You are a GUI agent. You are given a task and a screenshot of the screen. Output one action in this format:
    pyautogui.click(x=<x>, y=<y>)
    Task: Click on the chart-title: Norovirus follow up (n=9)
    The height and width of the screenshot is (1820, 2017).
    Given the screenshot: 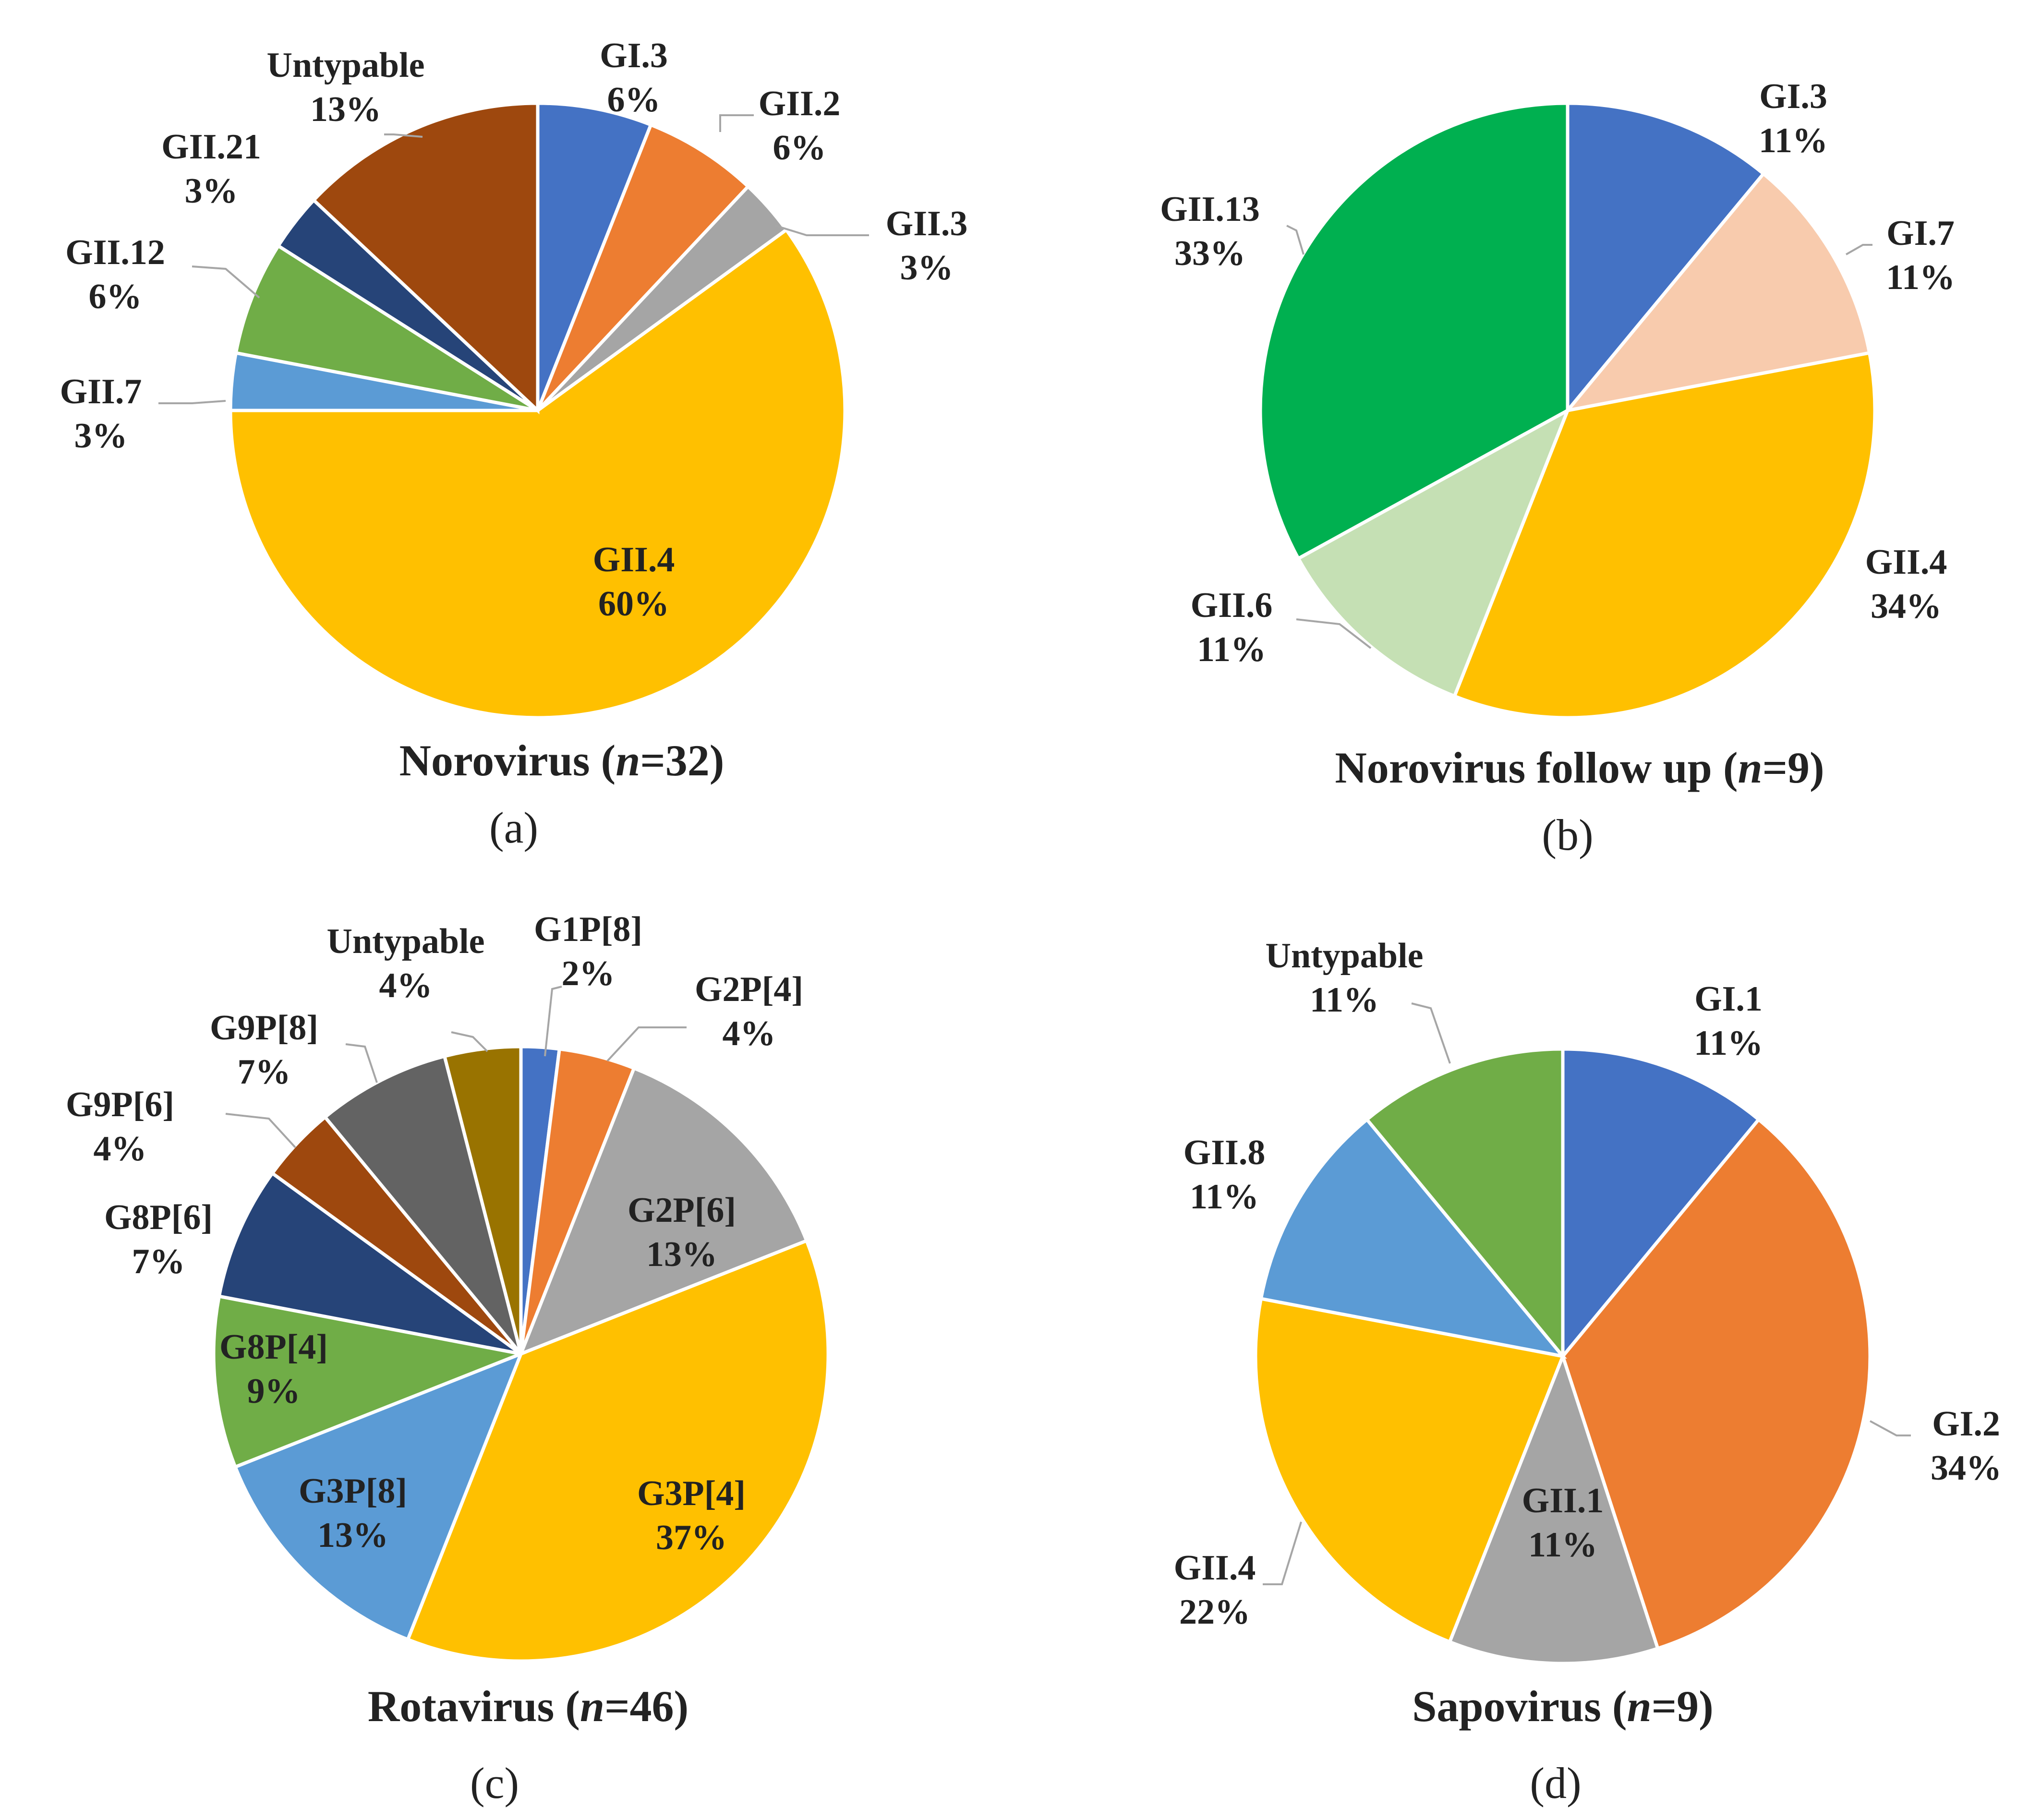 What is the action you would take?
    pyautogui.click(x=1580, y=767)
    